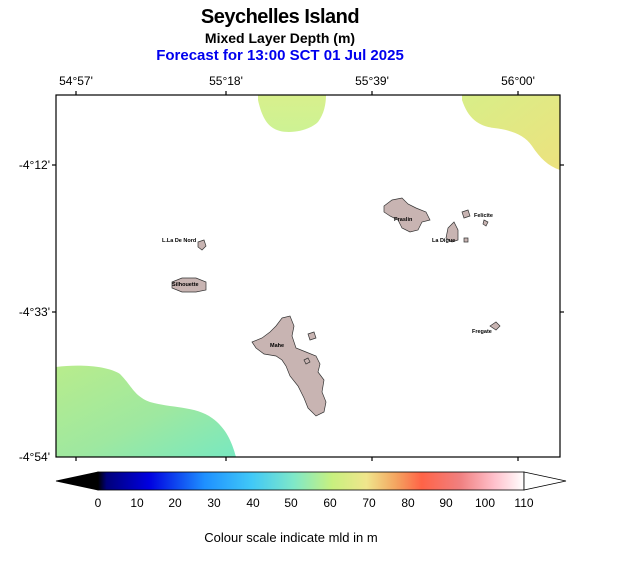 This screenshot has height=580, width=630. Describe the element at coordinates (452, 232) in the screenshot. I see `island-la-digue` at that location.